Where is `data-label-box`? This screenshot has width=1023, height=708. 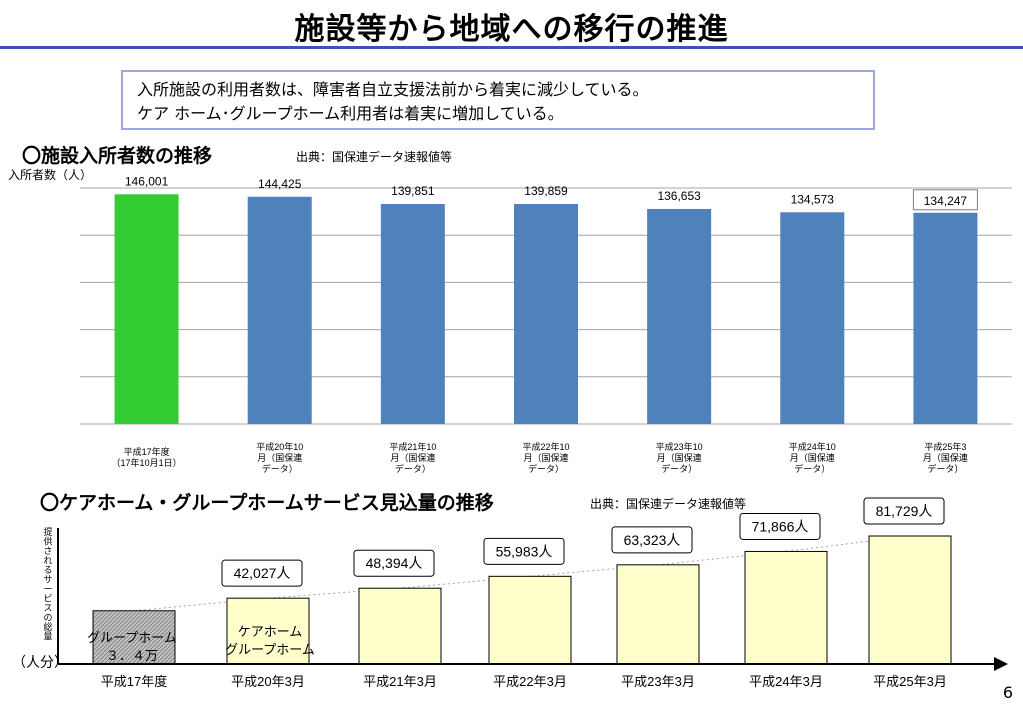
data-label-box is located at coordinates (945, 200).